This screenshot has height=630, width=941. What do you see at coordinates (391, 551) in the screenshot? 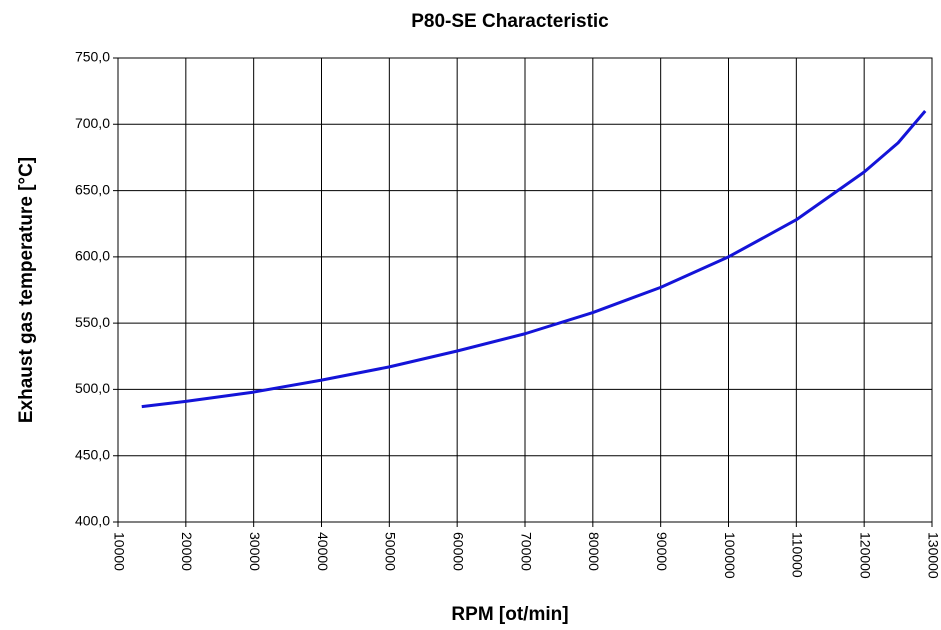
I see `x-tick-label: 50000` at bounding box center [391, 551].